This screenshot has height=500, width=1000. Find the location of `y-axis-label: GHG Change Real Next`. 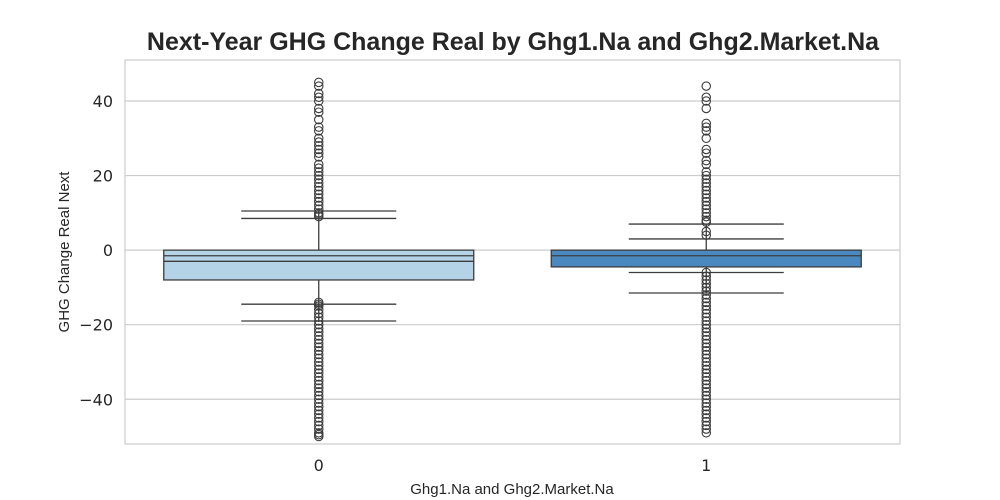

y-axis-label: GHG Change Real Next is located at coordinates (64, 252).